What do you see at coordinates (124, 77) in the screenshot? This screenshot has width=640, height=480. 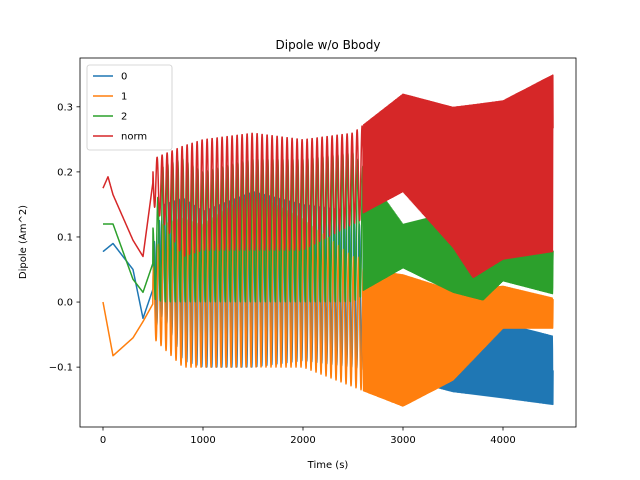 I see `legend-label: 0` at bounding box center [124, 77].